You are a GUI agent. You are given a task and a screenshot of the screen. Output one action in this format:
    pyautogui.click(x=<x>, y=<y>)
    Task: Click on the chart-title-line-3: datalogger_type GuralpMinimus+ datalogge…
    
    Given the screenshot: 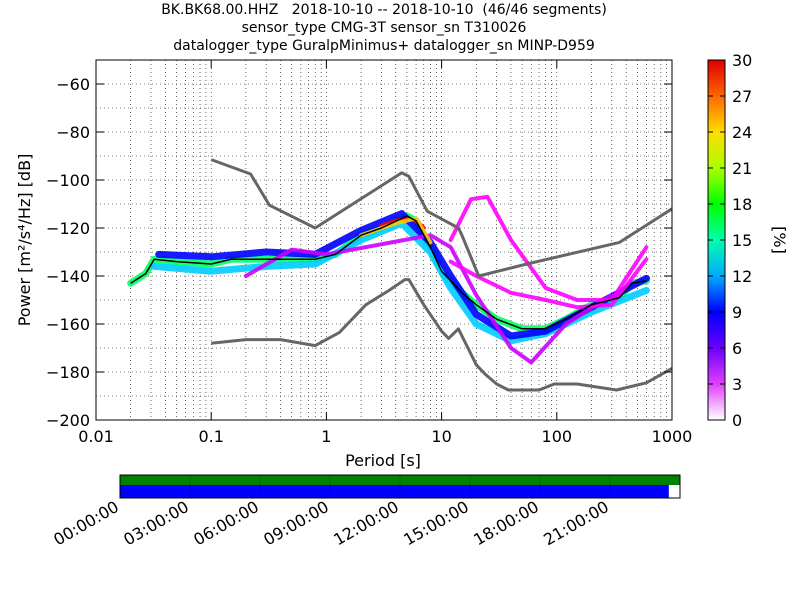 What is the action you would take?
    pyautogui.click(x=384, y=46)
    